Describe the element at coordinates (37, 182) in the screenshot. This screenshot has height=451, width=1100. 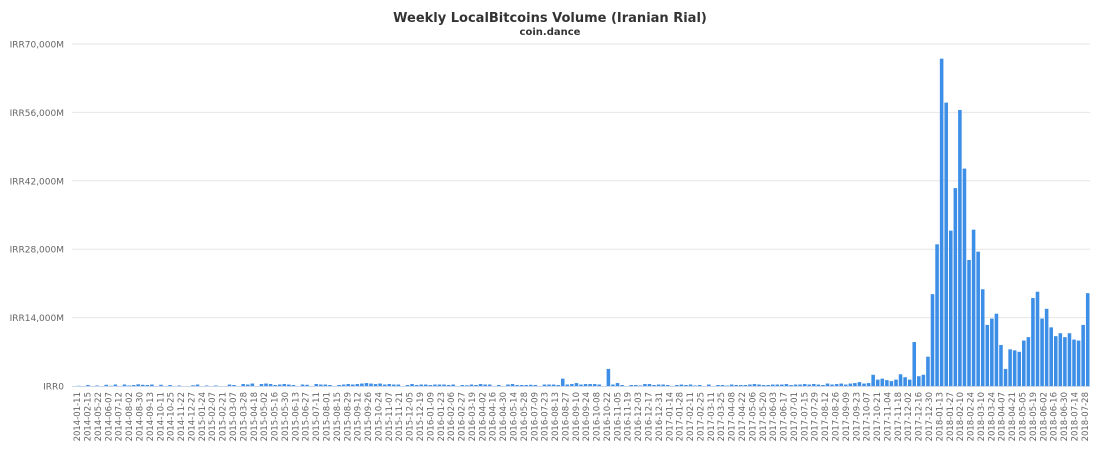
I see `y-tick-label: IRR42,000M` at that location.